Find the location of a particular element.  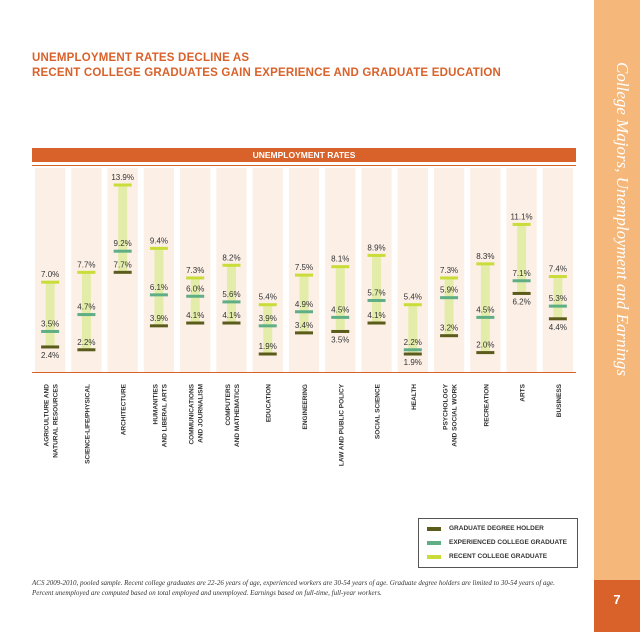

chart-header-bar is located at coordinates (304, 155).